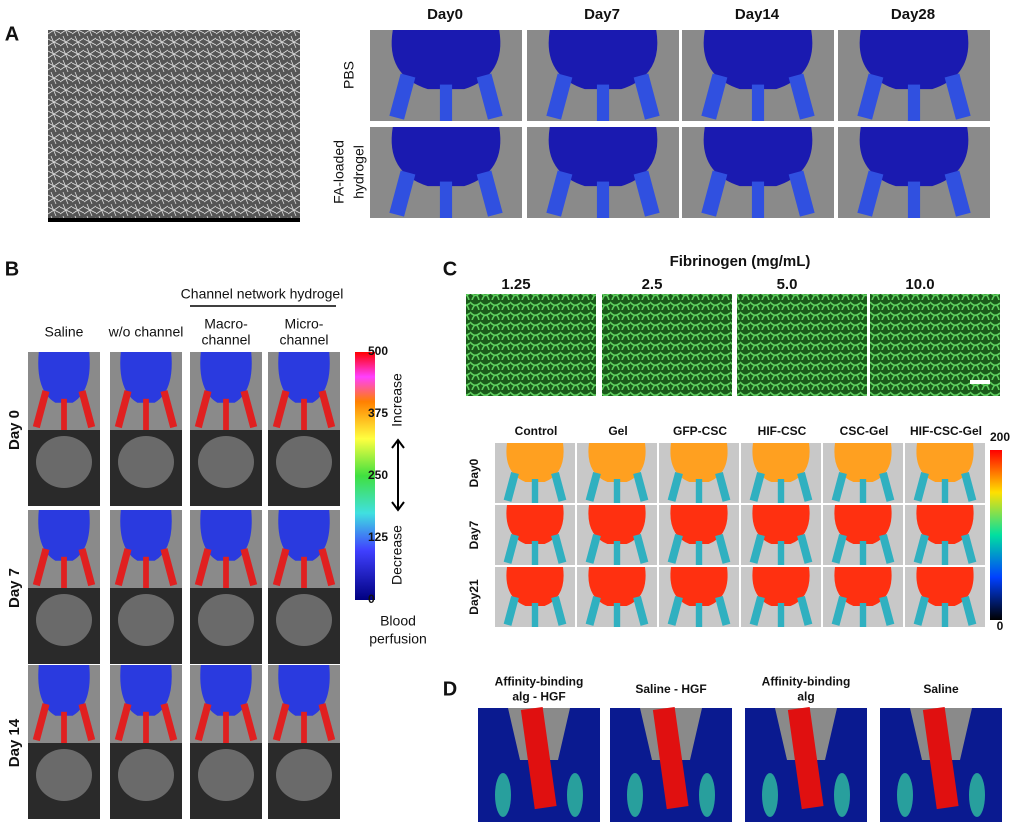 The height and width of the screenshot is (827, 1017). What do you see at coordinates (371, 599) in the screenshot?
I see `colorbar-tick: 0` at bounding box center [371, 599].